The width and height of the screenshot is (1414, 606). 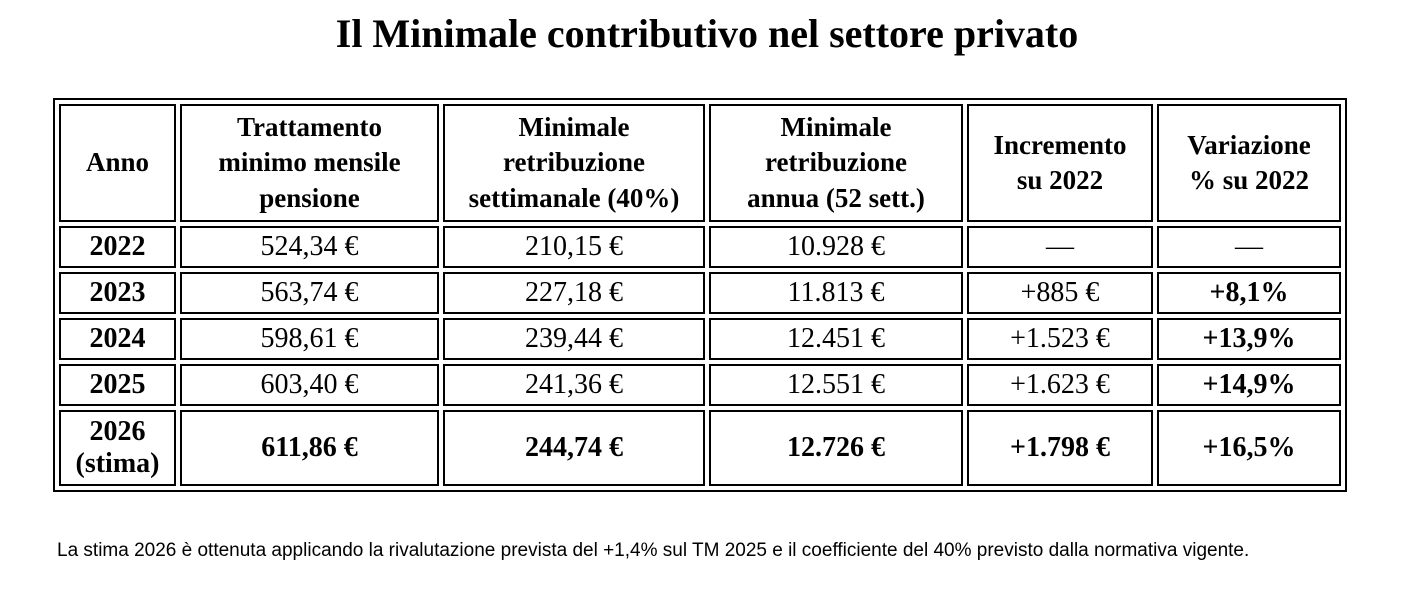 I want to click on table-row-2022: 2022 524,34 € 210,15 € 10.928 € — —, so click(x=700, y=247).